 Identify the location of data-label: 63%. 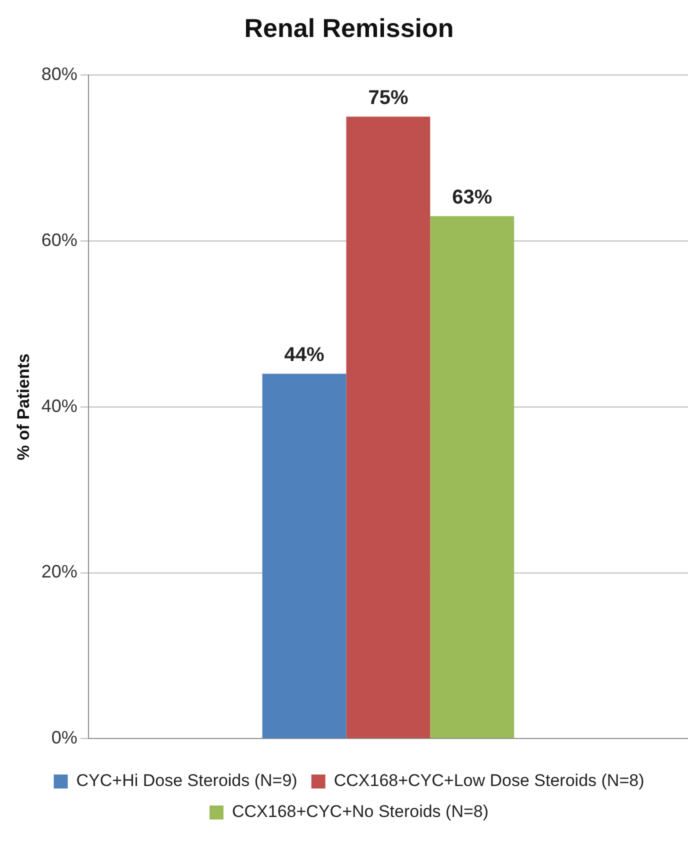
(472, 197).